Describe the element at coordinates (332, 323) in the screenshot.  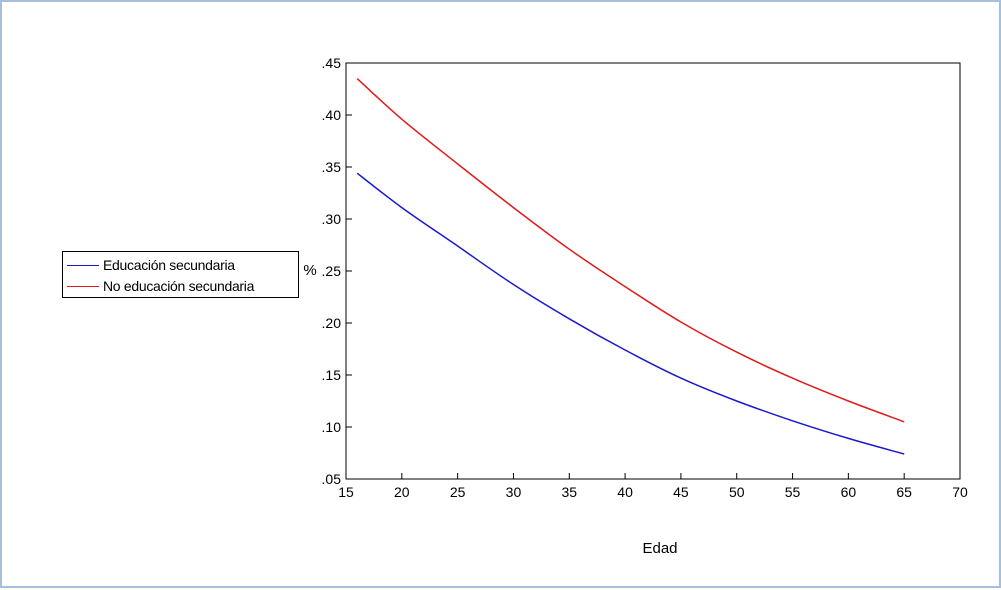
I see `y-tick-label: .20` at that location.